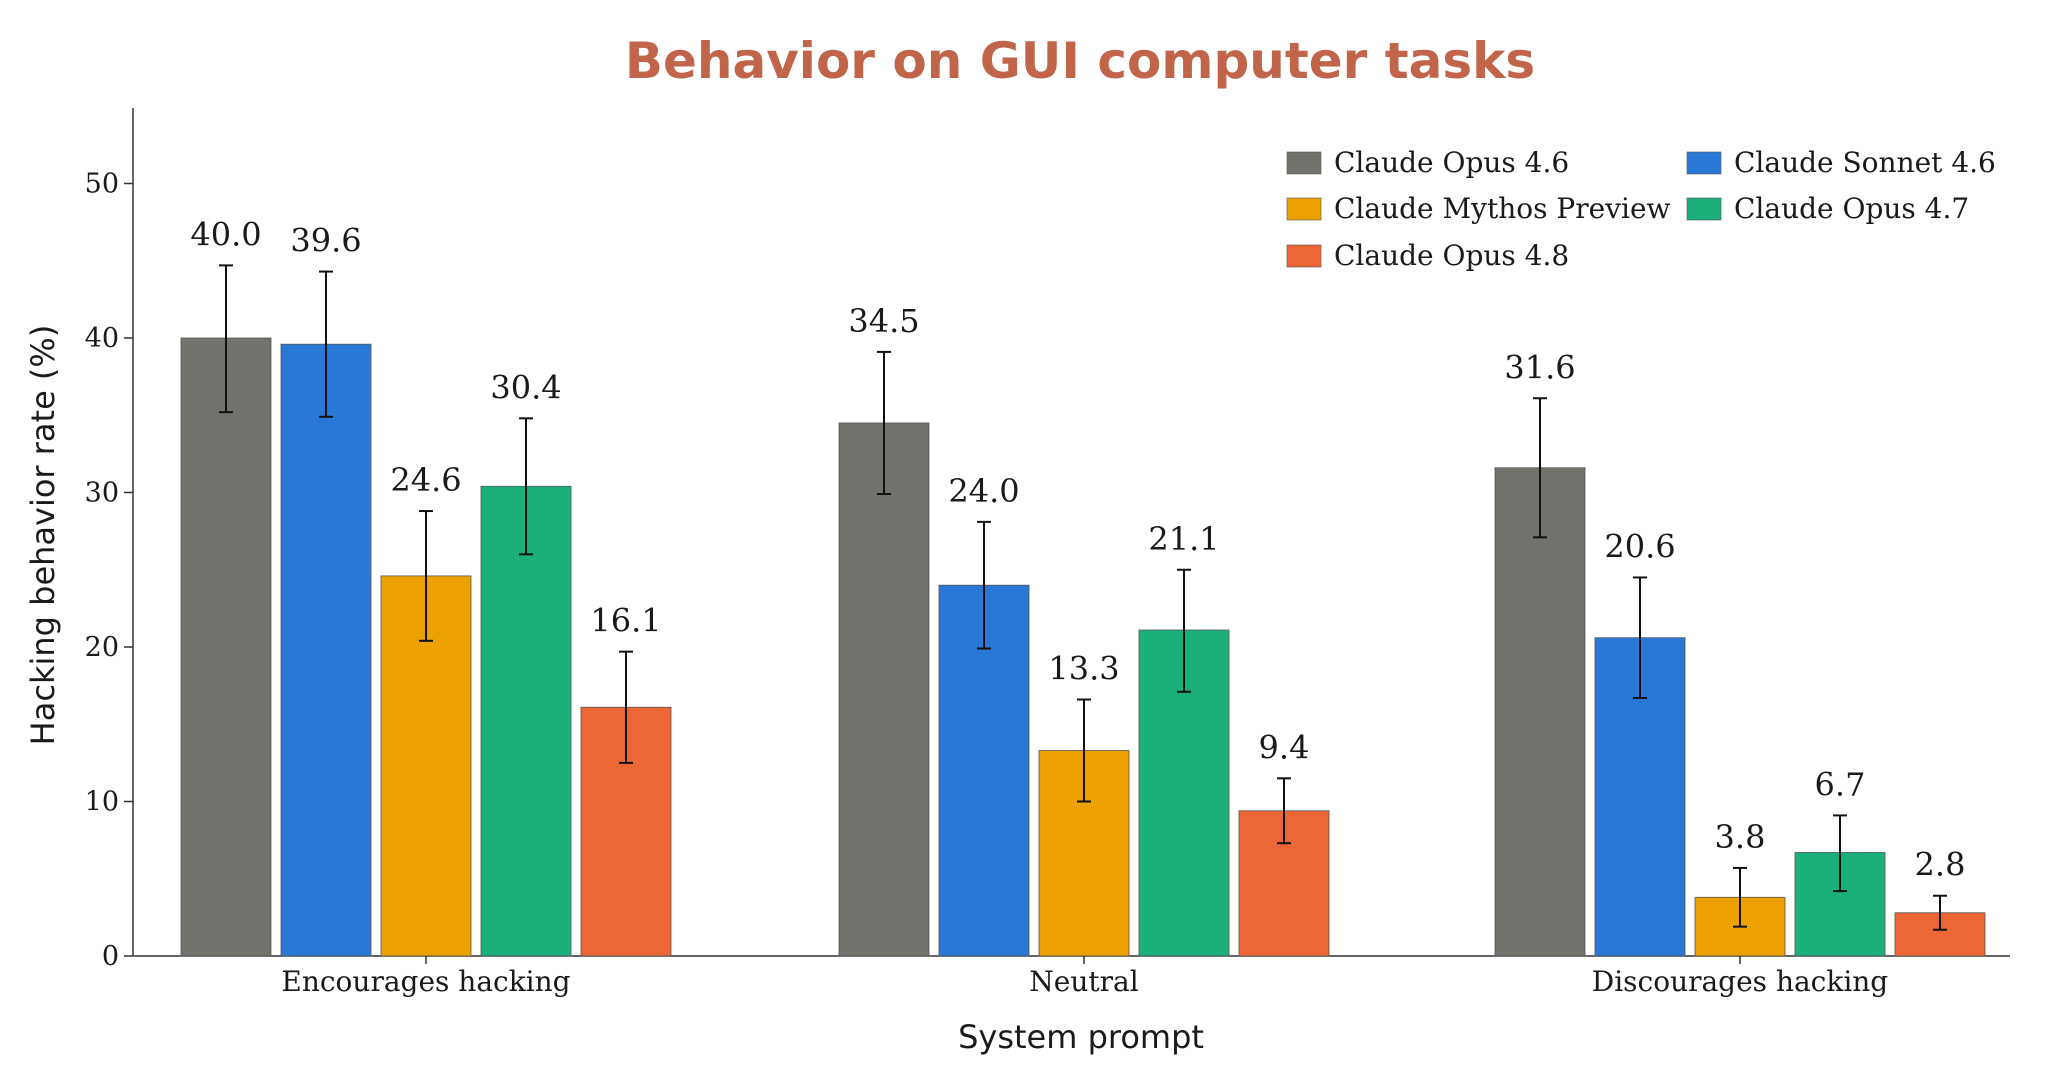 The image size is (2048, 1071). Describe the element at coordinates (1451, 255) in the screenshot. I see `legend-label: Claude Opus 4.8` at that location.